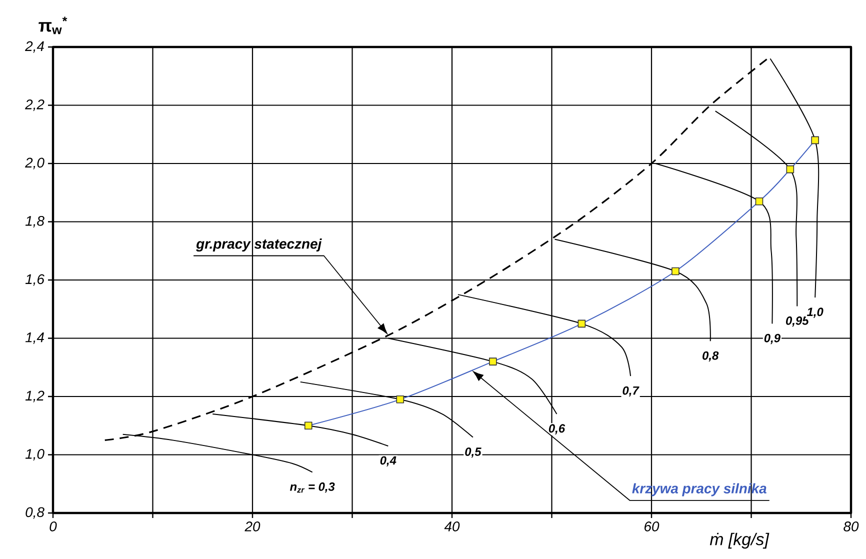  I want to click on x-tick-label: 20, so click(252, 527).